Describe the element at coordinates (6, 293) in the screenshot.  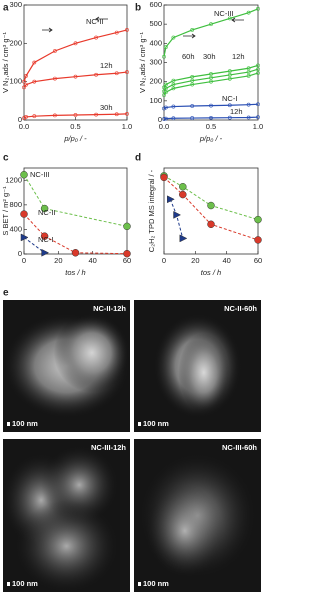
I see `panel-label: e` at that location.